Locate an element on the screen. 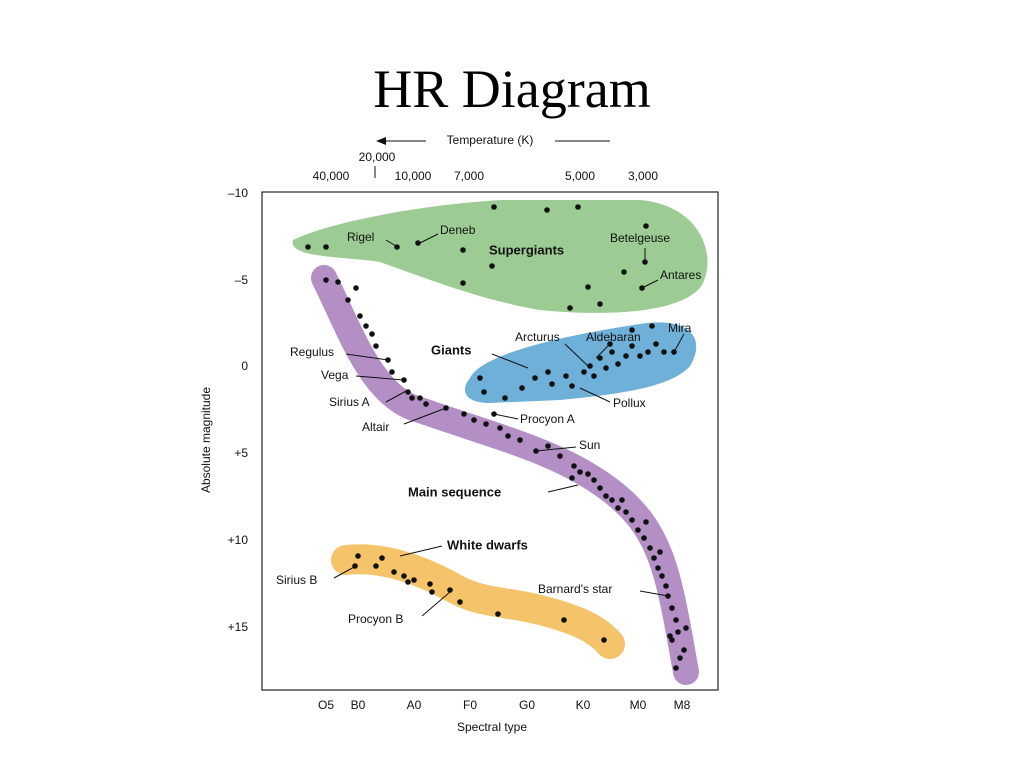 This screenshot has height=768, width=1024. left-tick-label: +10 is located at coordinates (238, 540).